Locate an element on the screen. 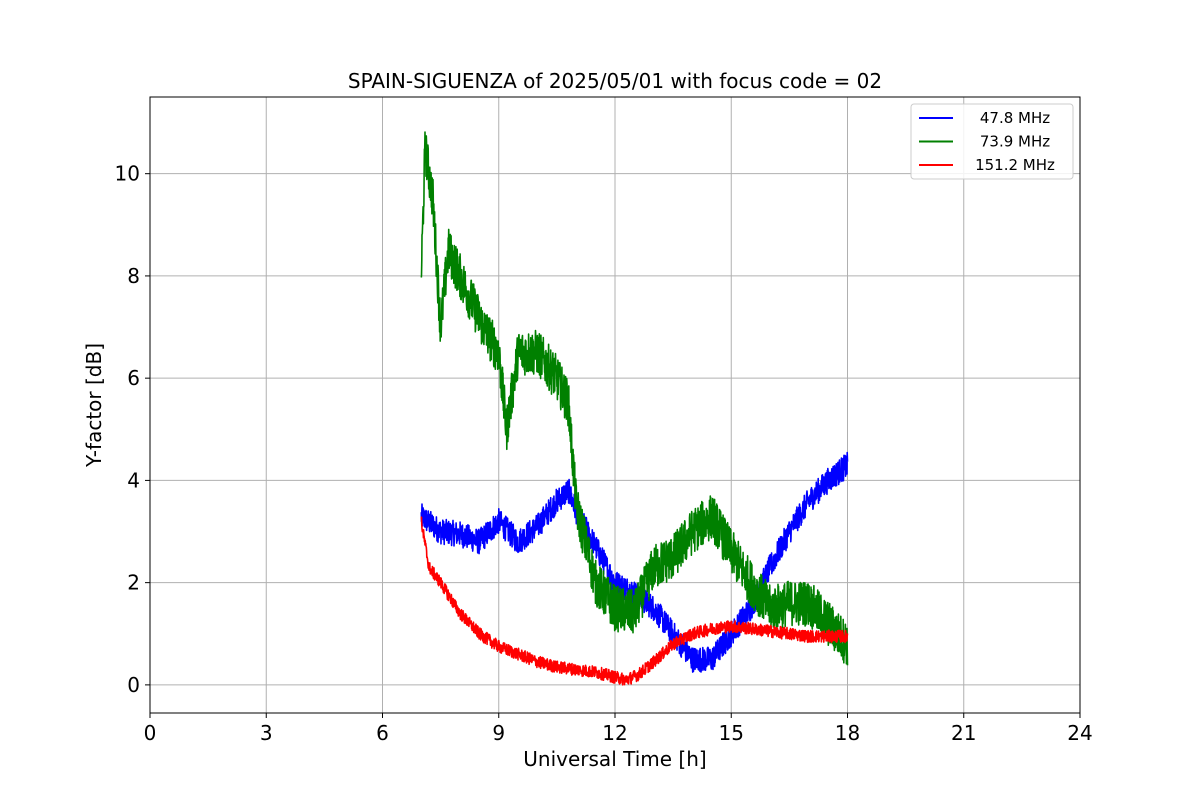  x-tick-label: 15 is located at coordinates (731, 733).